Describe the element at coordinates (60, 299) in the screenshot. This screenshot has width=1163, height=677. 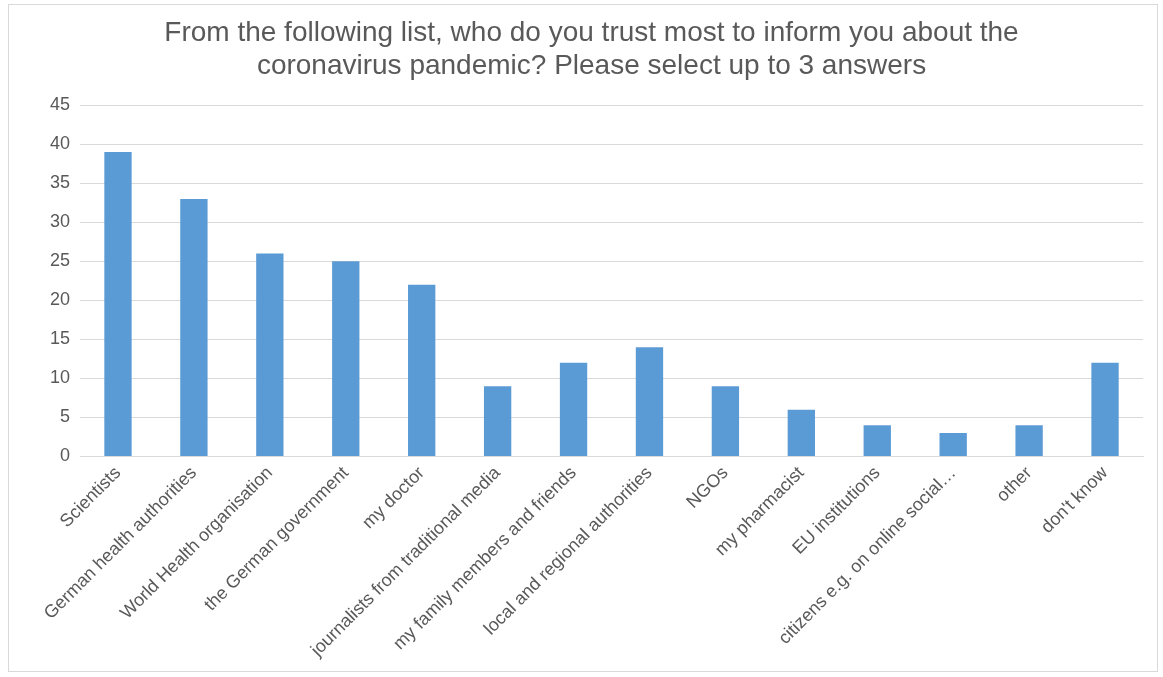
I see `y-tick-label: 20` at that location.